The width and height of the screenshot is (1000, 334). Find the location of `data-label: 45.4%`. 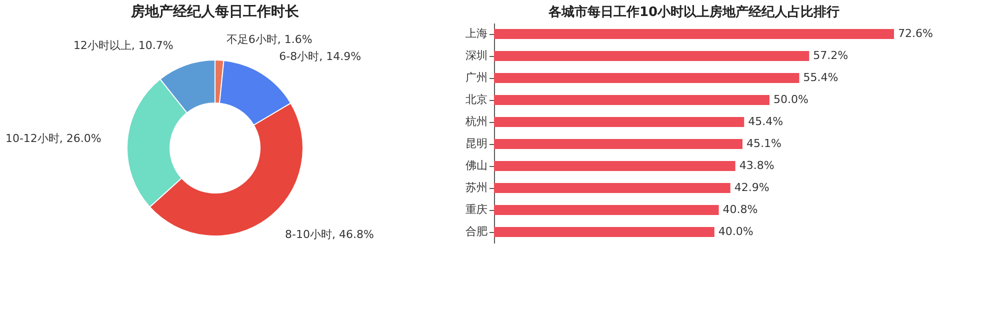

data-label: 45.4% is located at coordinates (766, 121).